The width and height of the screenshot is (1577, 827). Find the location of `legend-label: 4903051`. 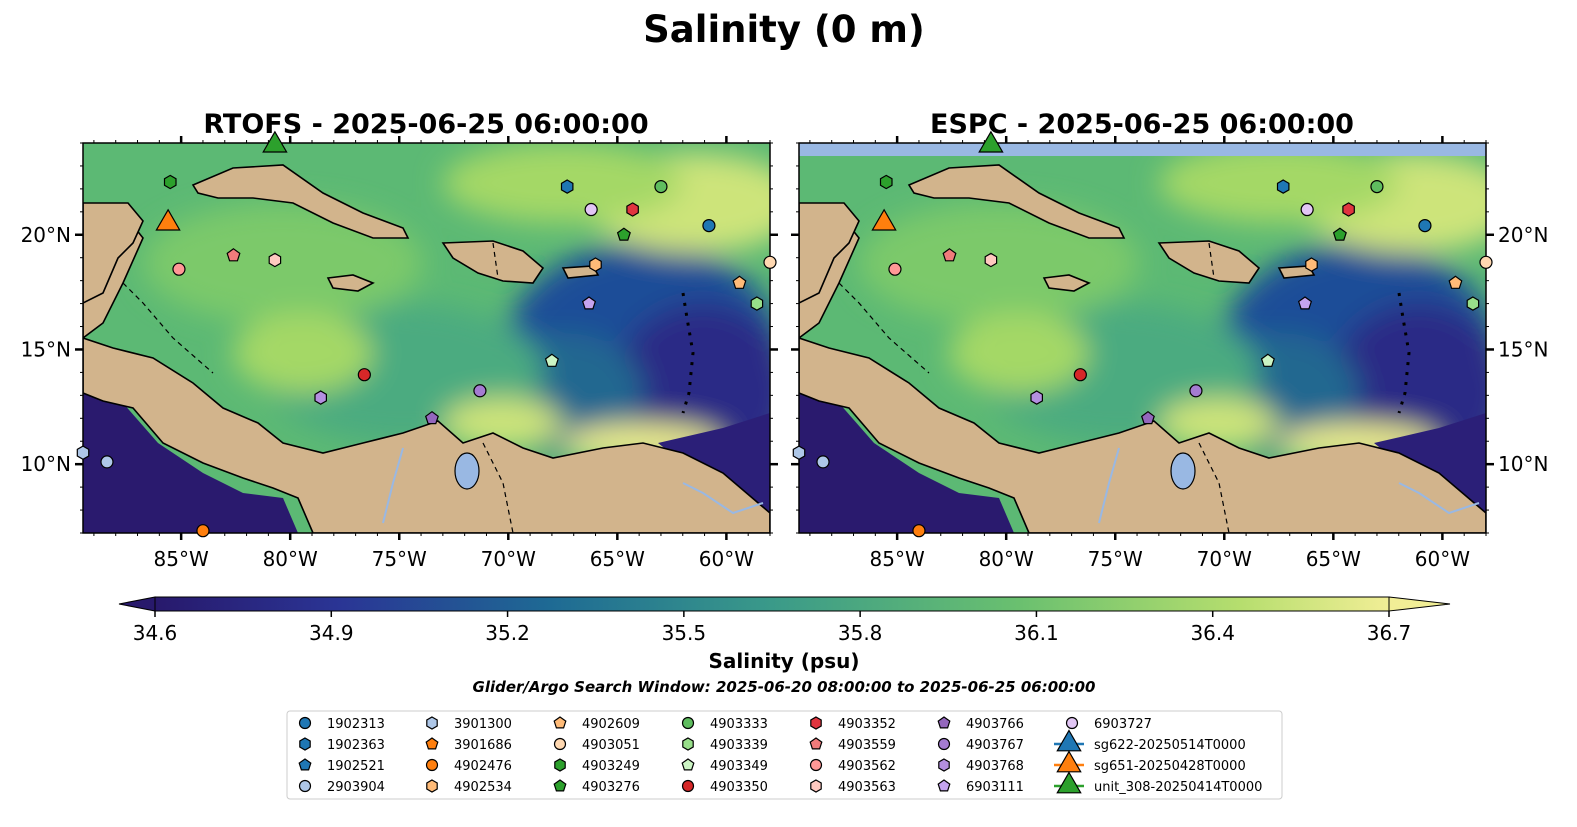

legend-label: 4903051 is located at coordinates (611, 745).